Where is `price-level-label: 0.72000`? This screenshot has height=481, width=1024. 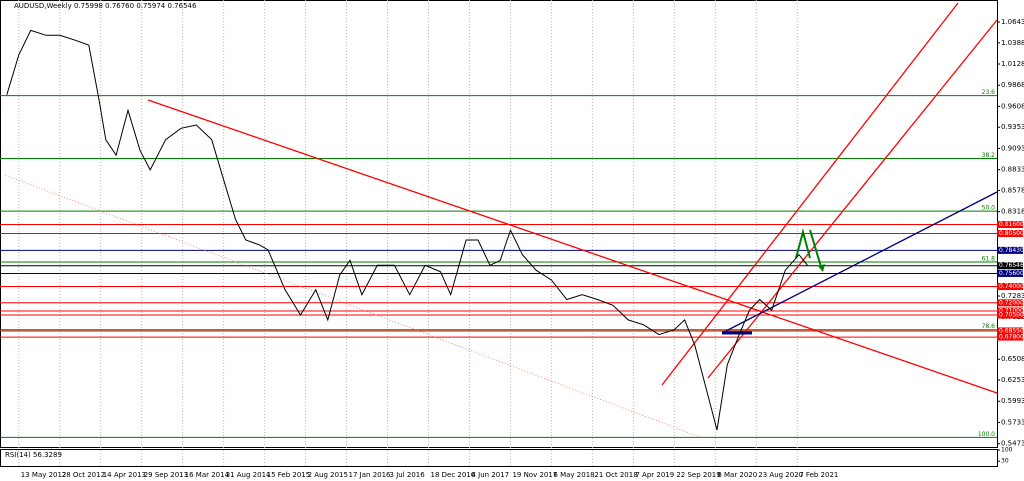
price-level-label: 0.72000 is located at coordinates (1011, 302).